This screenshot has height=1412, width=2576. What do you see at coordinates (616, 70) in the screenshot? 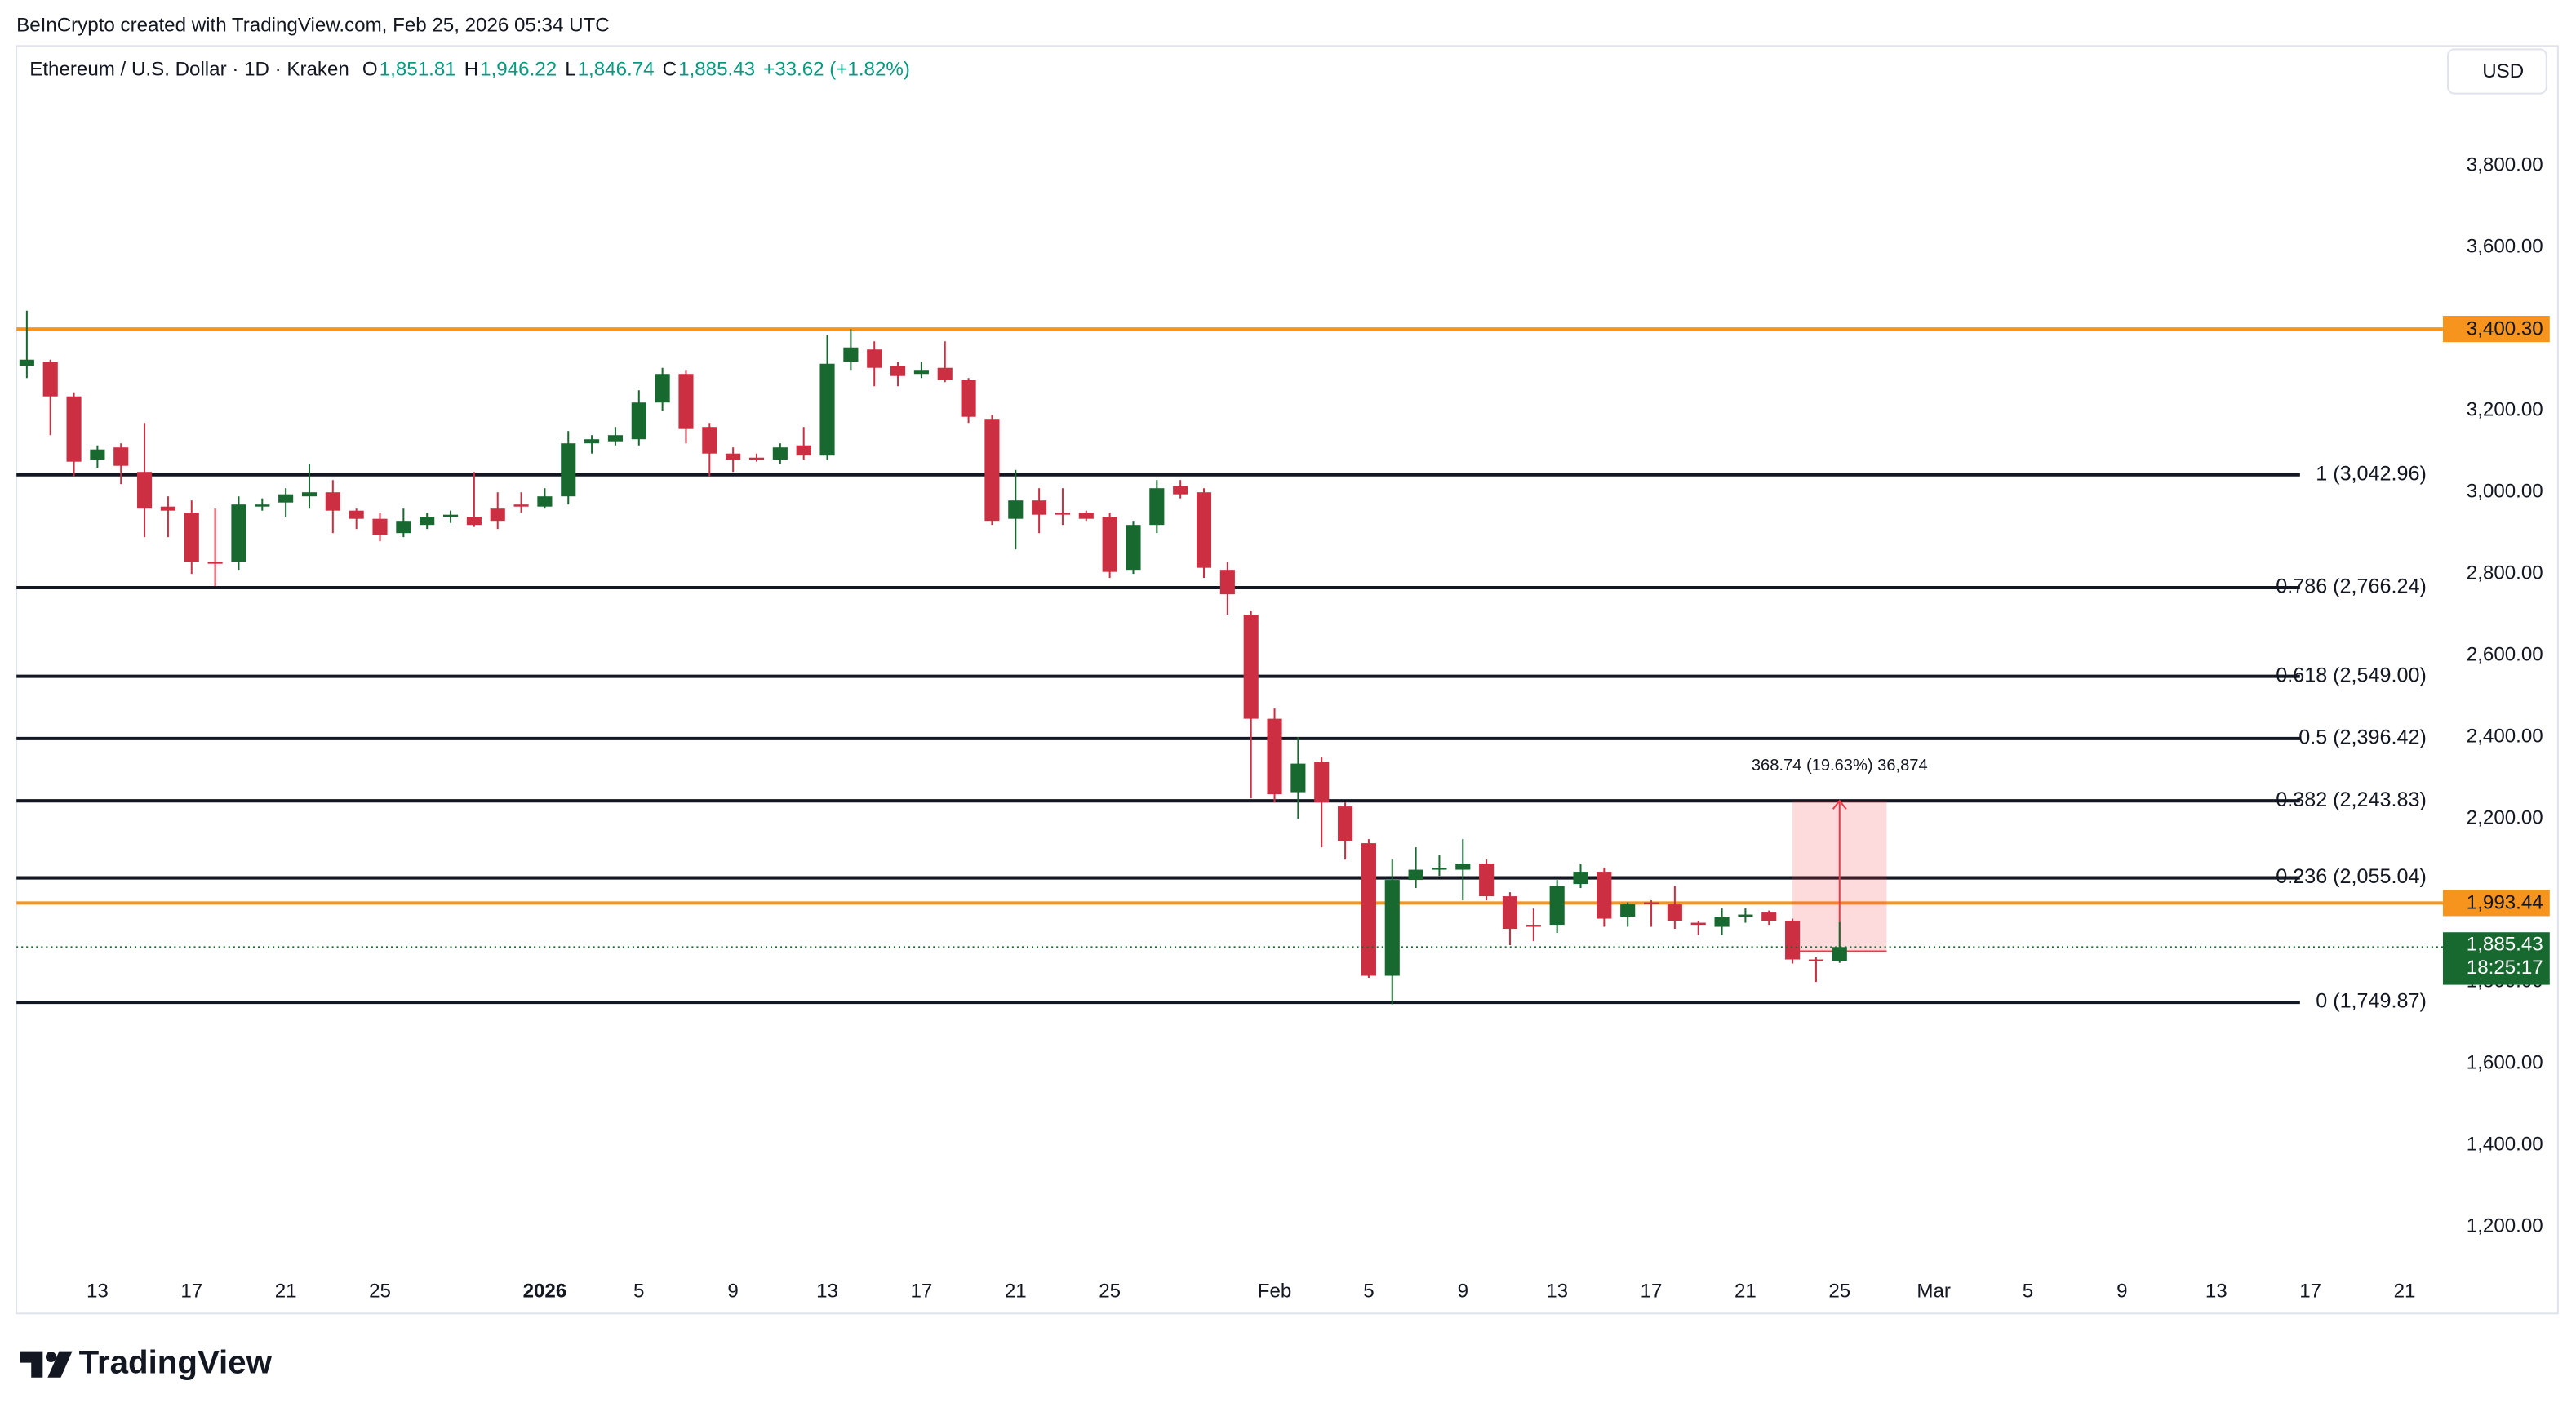
I see `legend-value: 1,846.74` at bounding box center [616, 70].